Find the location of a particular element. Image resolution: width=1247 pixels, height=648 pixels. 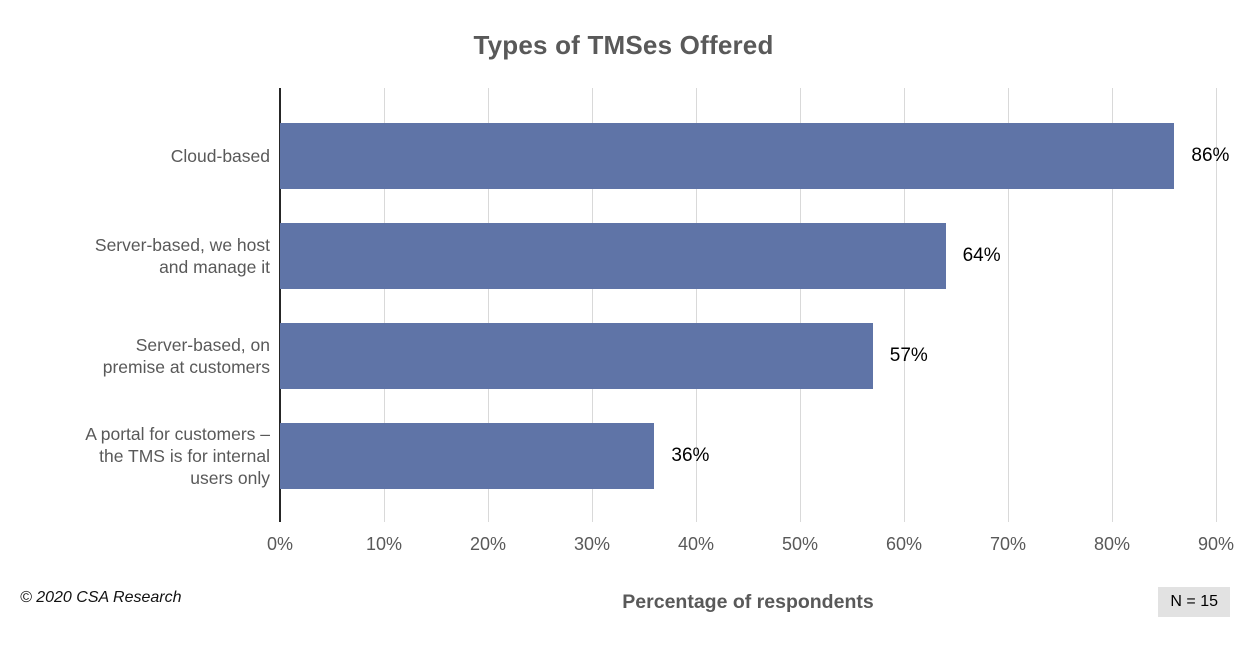

copyright-text: © 2020 CSA Research is located at coordinates (101, 597).